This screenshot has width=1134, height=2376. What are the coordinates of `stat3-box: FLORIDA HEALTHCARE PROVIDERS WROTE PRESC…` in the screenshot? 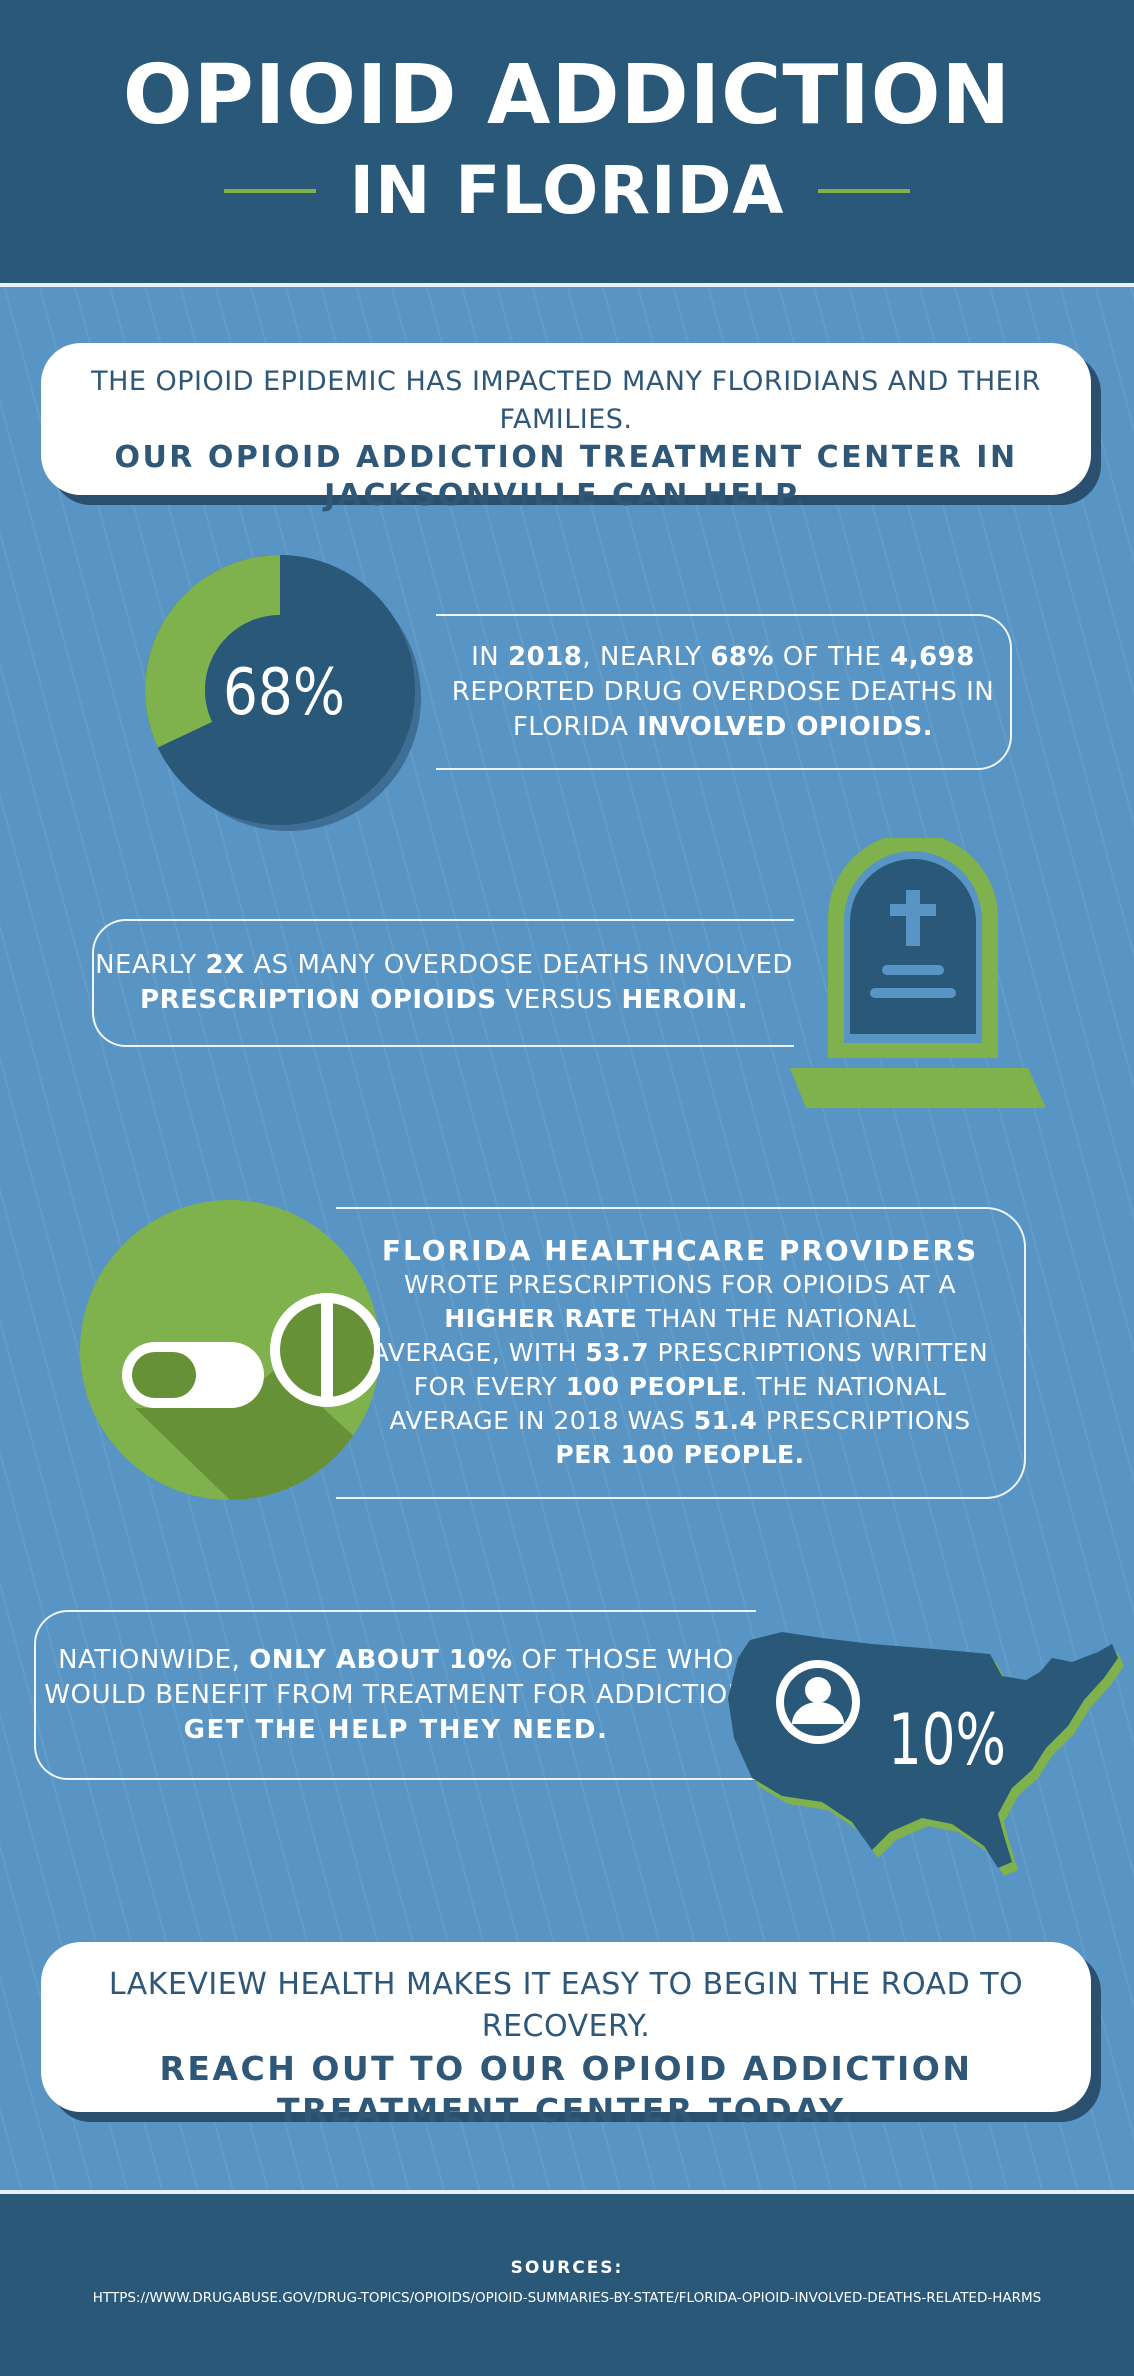 It's located at (681, 1353).